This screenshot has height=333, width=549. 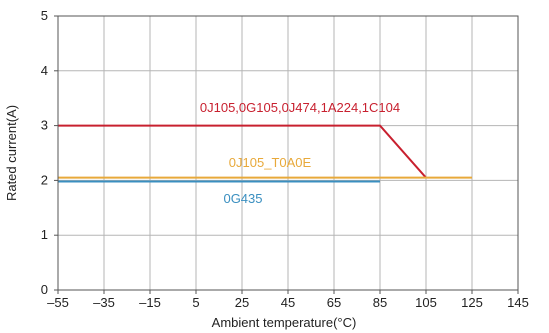 What do you see at coordinates (426, 302) in the screenshot?
I see `x-tick-label: 105` at bounding box center [426, 302].